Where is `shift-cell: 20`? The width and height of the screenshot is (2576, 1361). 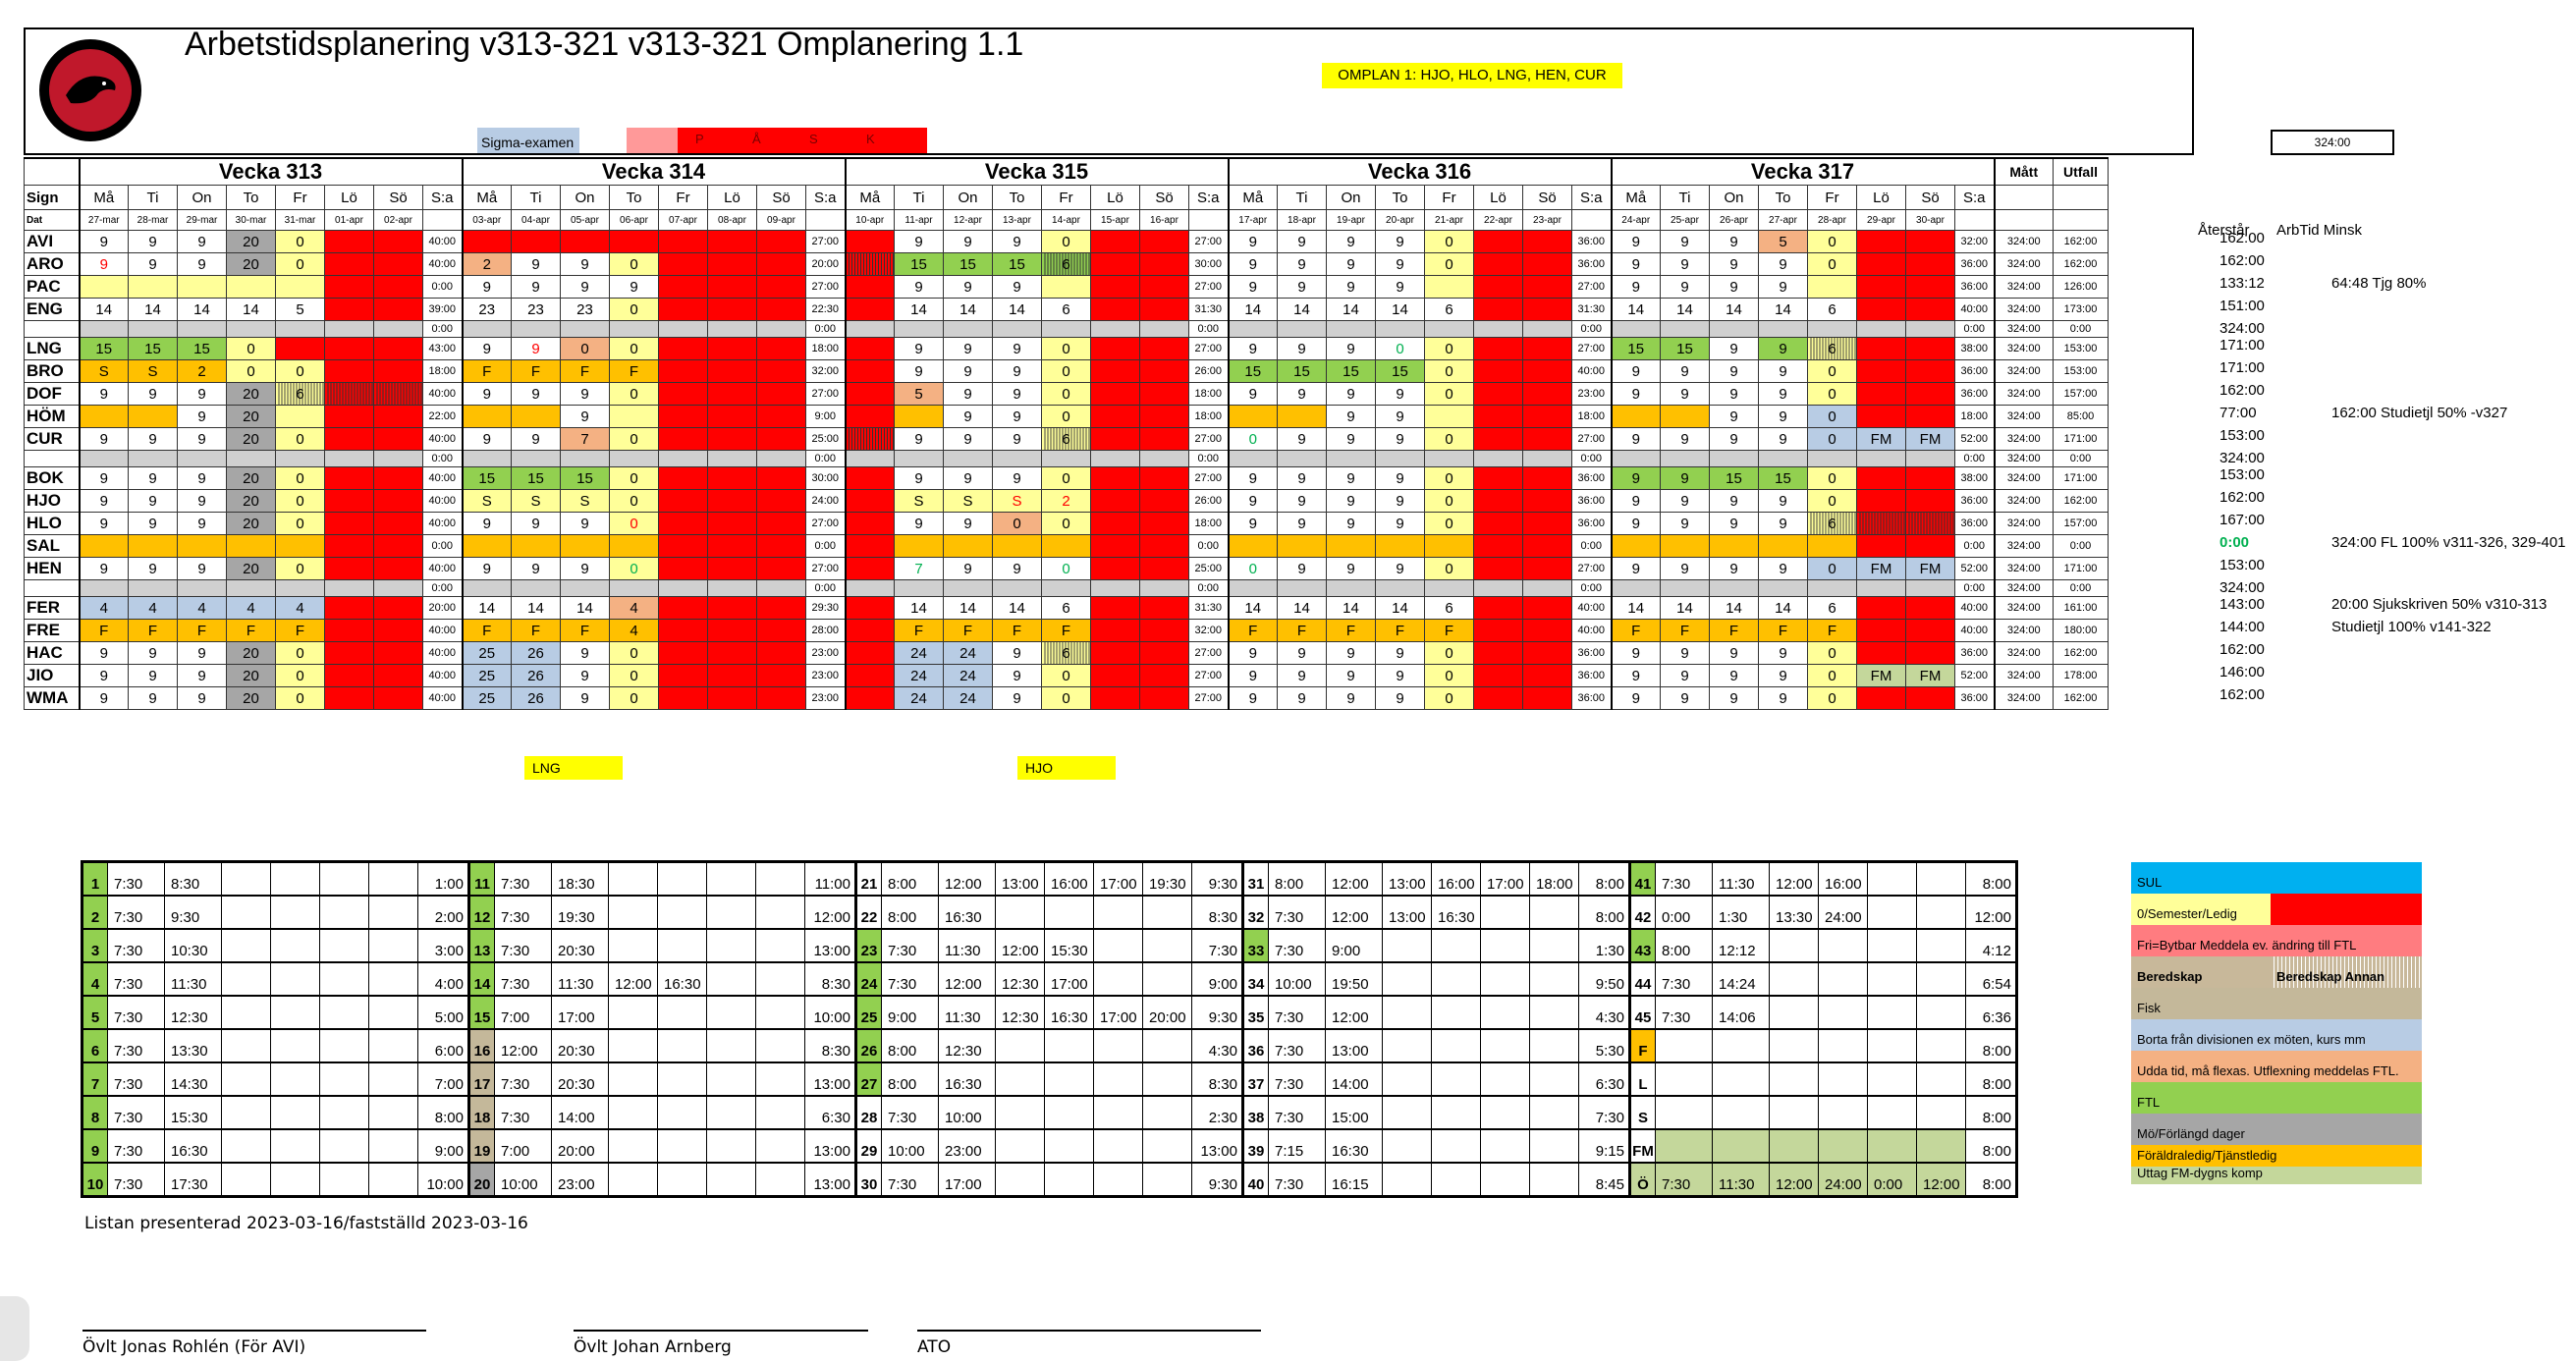
shift-cell: 20 is located at coordinates (251, 653).